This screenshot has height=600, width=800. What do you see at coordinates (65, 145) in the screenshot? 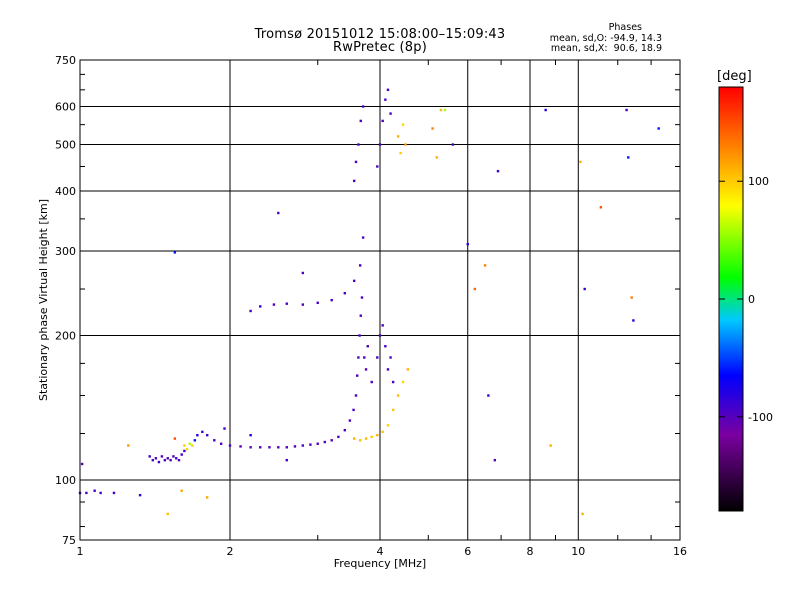
I see `y-tick-label: 500` at bounding box center [65, 145].